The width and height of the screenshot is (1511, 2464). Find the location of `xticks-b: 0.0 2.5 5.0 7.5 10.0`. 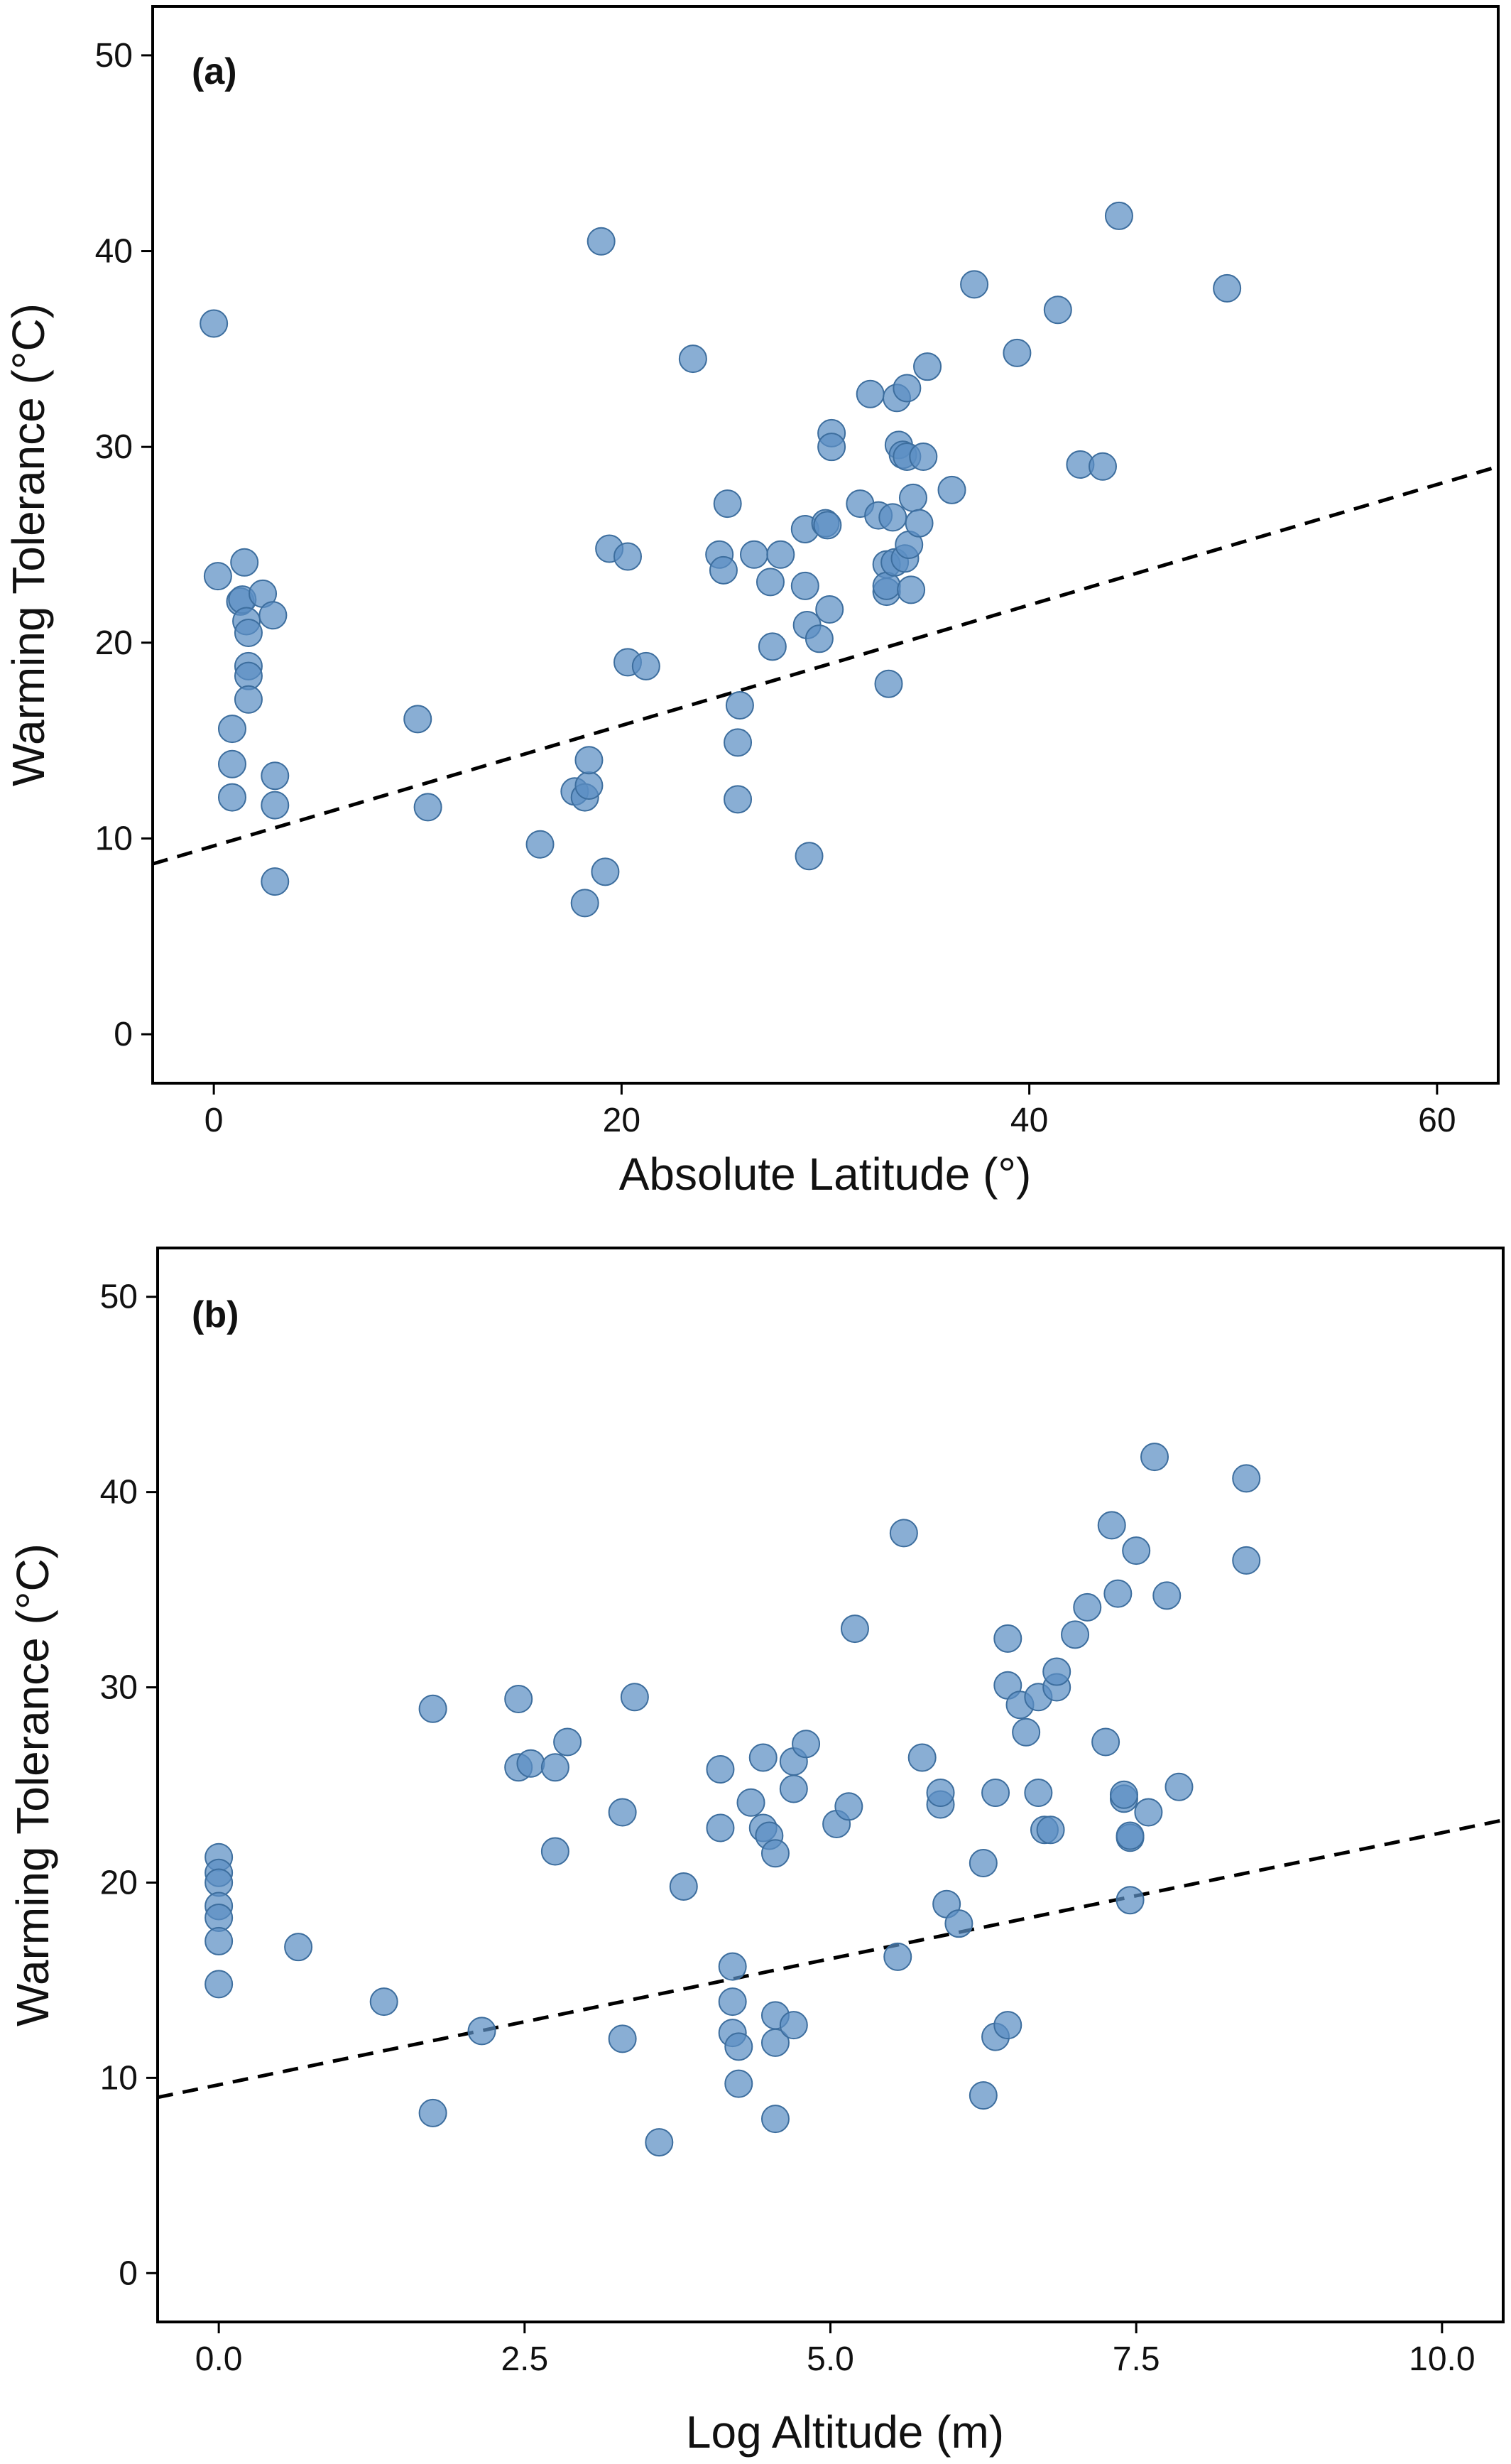

xticks-b: 0.0 2.5 5.0 7.5 10.0 is located at coordinates (835, 2350).